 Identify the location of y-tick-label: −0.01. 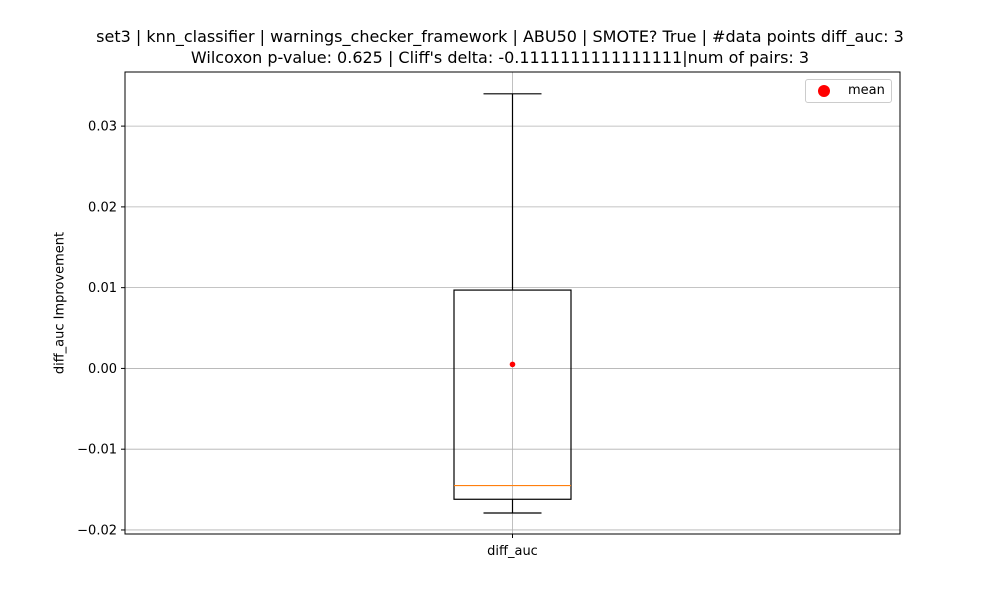
(97, 450).